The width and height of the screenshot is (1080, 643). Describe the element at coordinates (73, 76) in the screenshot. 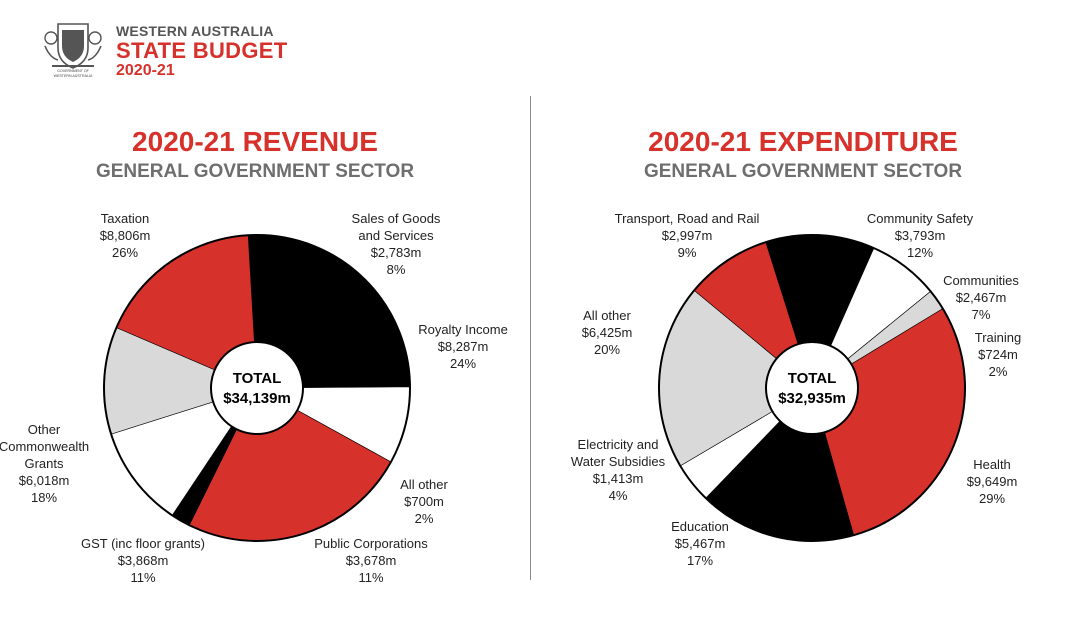

I see `svg-text: WESTERN AUSTRALIA` at that location.